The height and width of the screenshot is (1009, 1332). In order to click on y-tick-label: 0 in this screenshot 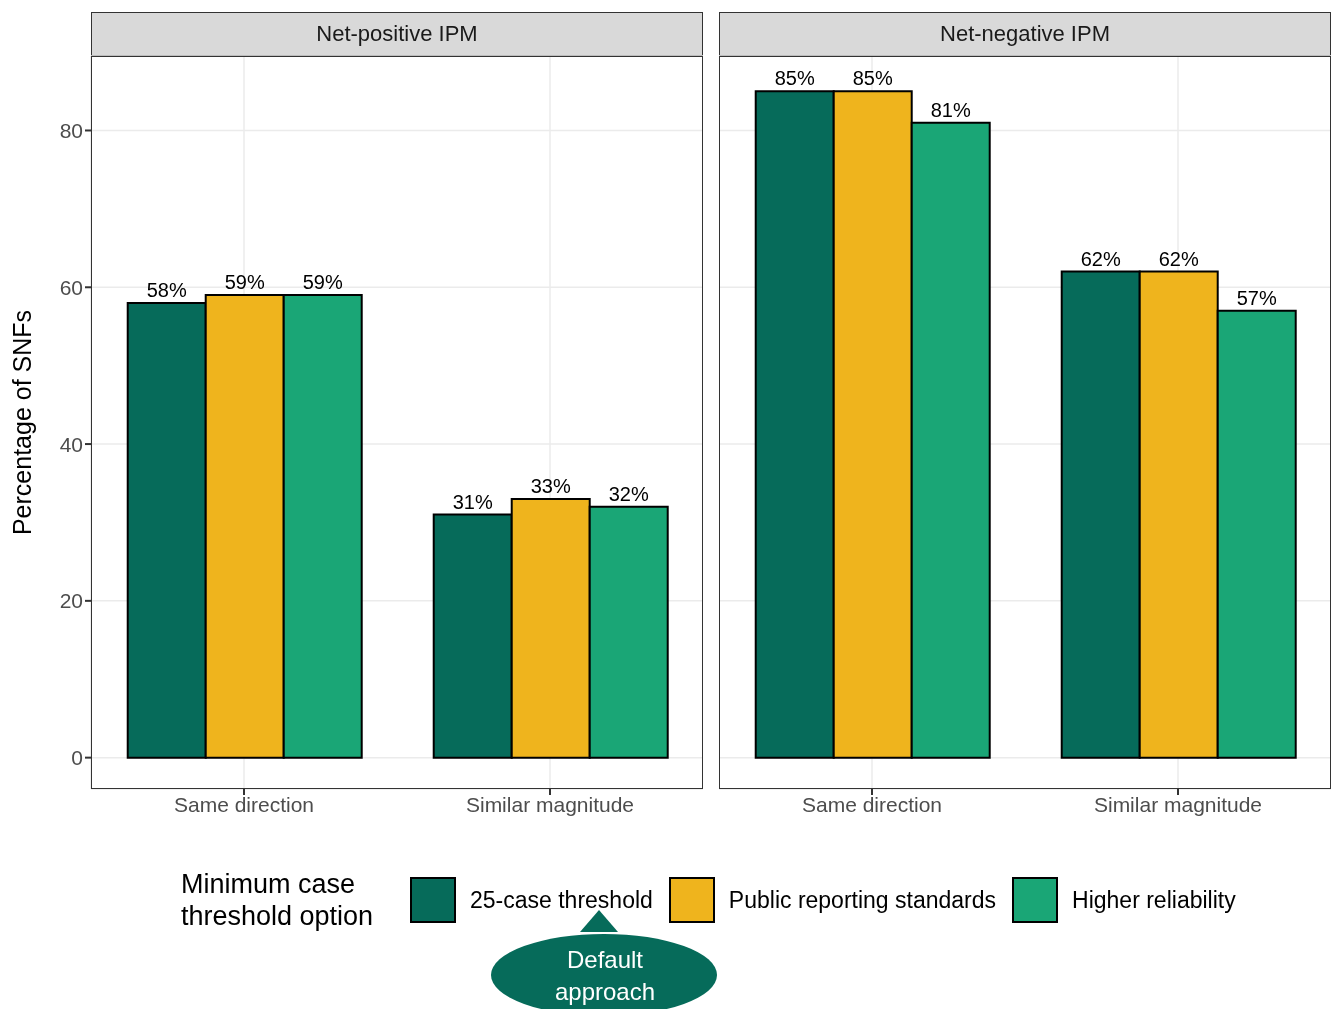, I will do `click(77, 758)`.